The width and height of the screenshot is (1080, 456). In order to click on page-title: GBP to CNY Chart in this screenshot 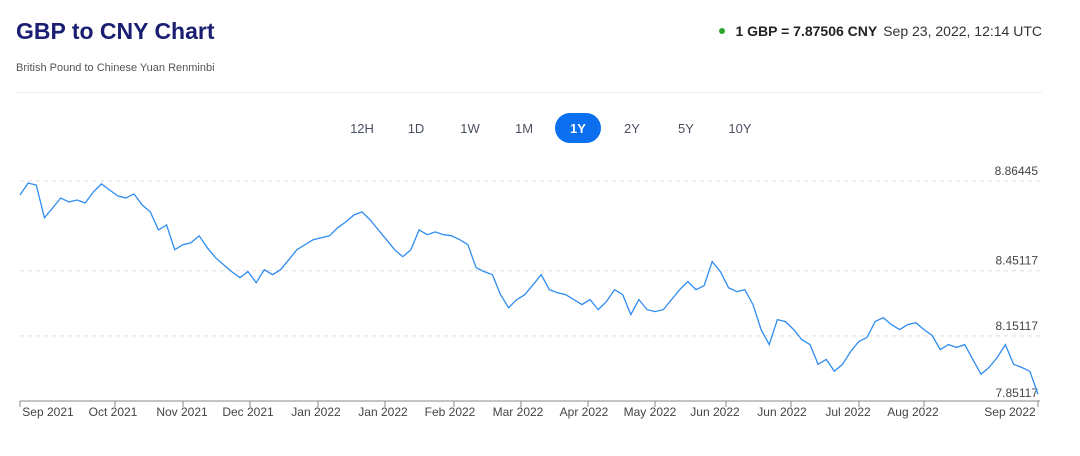, I will do `click(115, 31)`.